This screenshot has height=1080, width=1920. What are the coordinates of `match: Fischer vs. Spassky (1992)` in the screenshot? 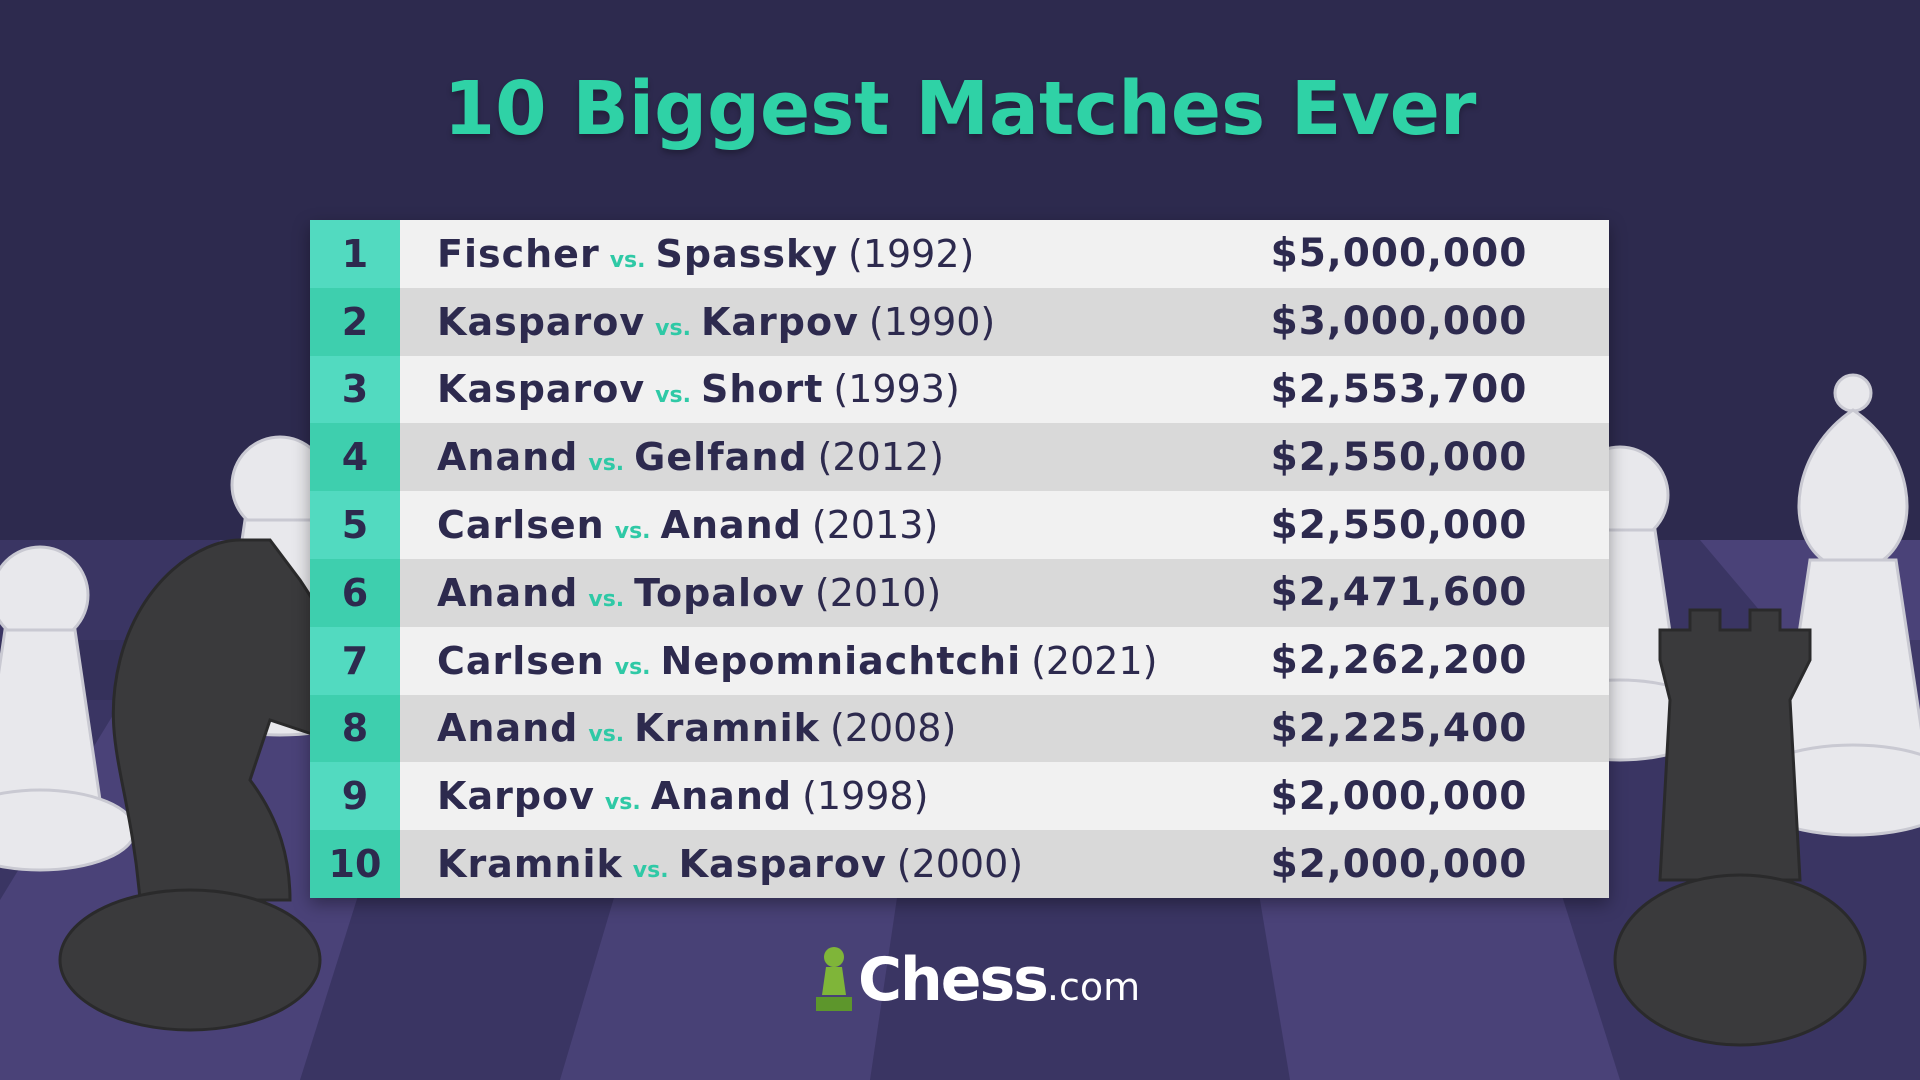 It's located at (814, 254).